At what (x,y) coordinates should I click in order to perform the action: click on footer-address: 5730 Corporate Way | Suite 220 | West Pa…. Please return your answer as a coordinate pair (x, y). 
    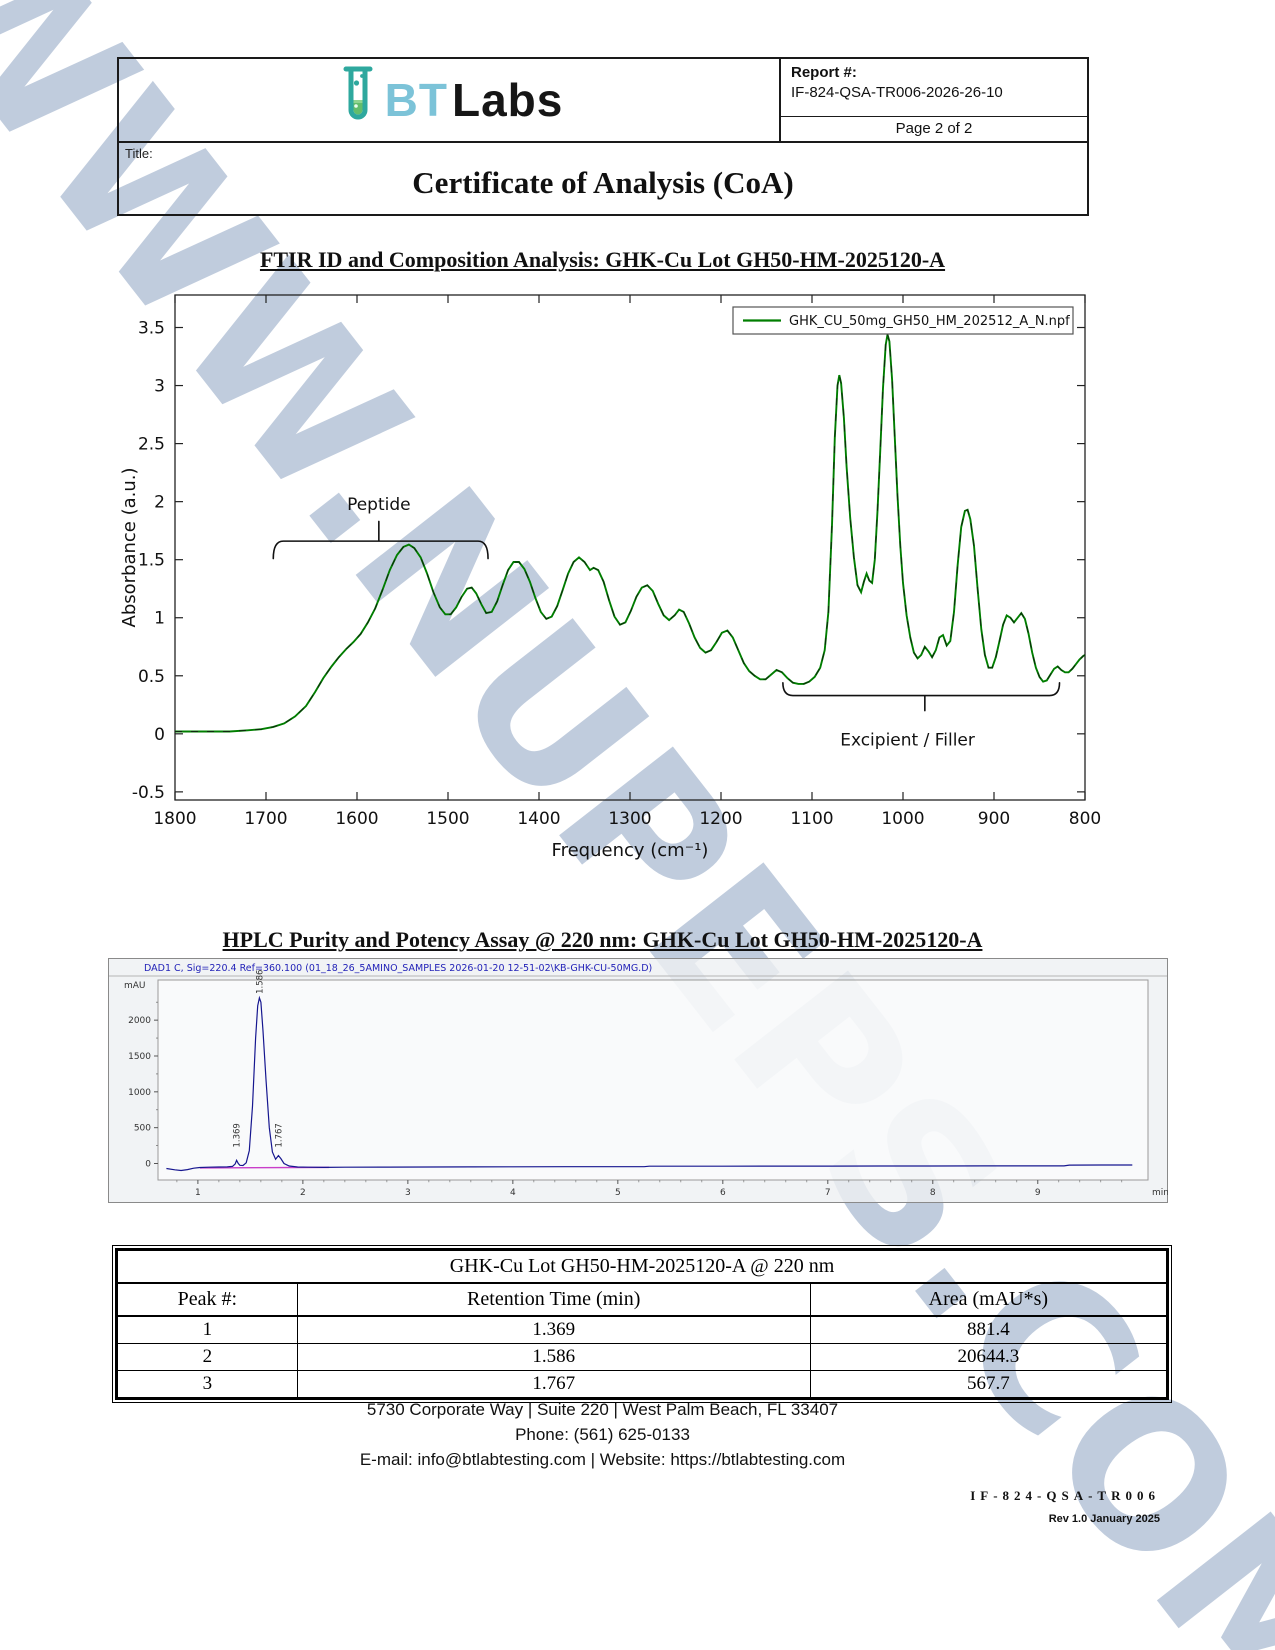
    Looking at the image, I should click on (602, 1409).